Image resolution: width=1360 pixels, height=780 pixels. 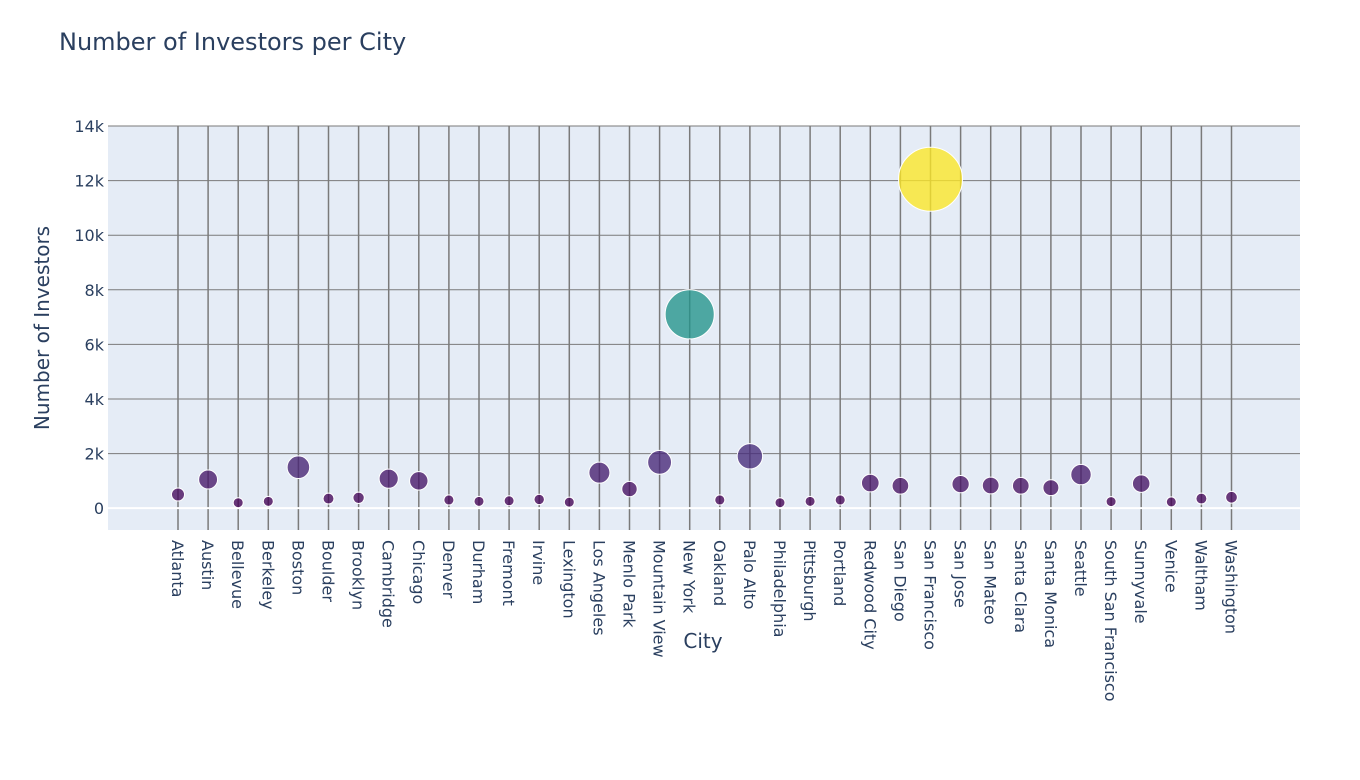 What do you see at coordinates (960, 484) in the screenshot?
I see `bubble-point-san-jose` at bounding box center [960, 484].